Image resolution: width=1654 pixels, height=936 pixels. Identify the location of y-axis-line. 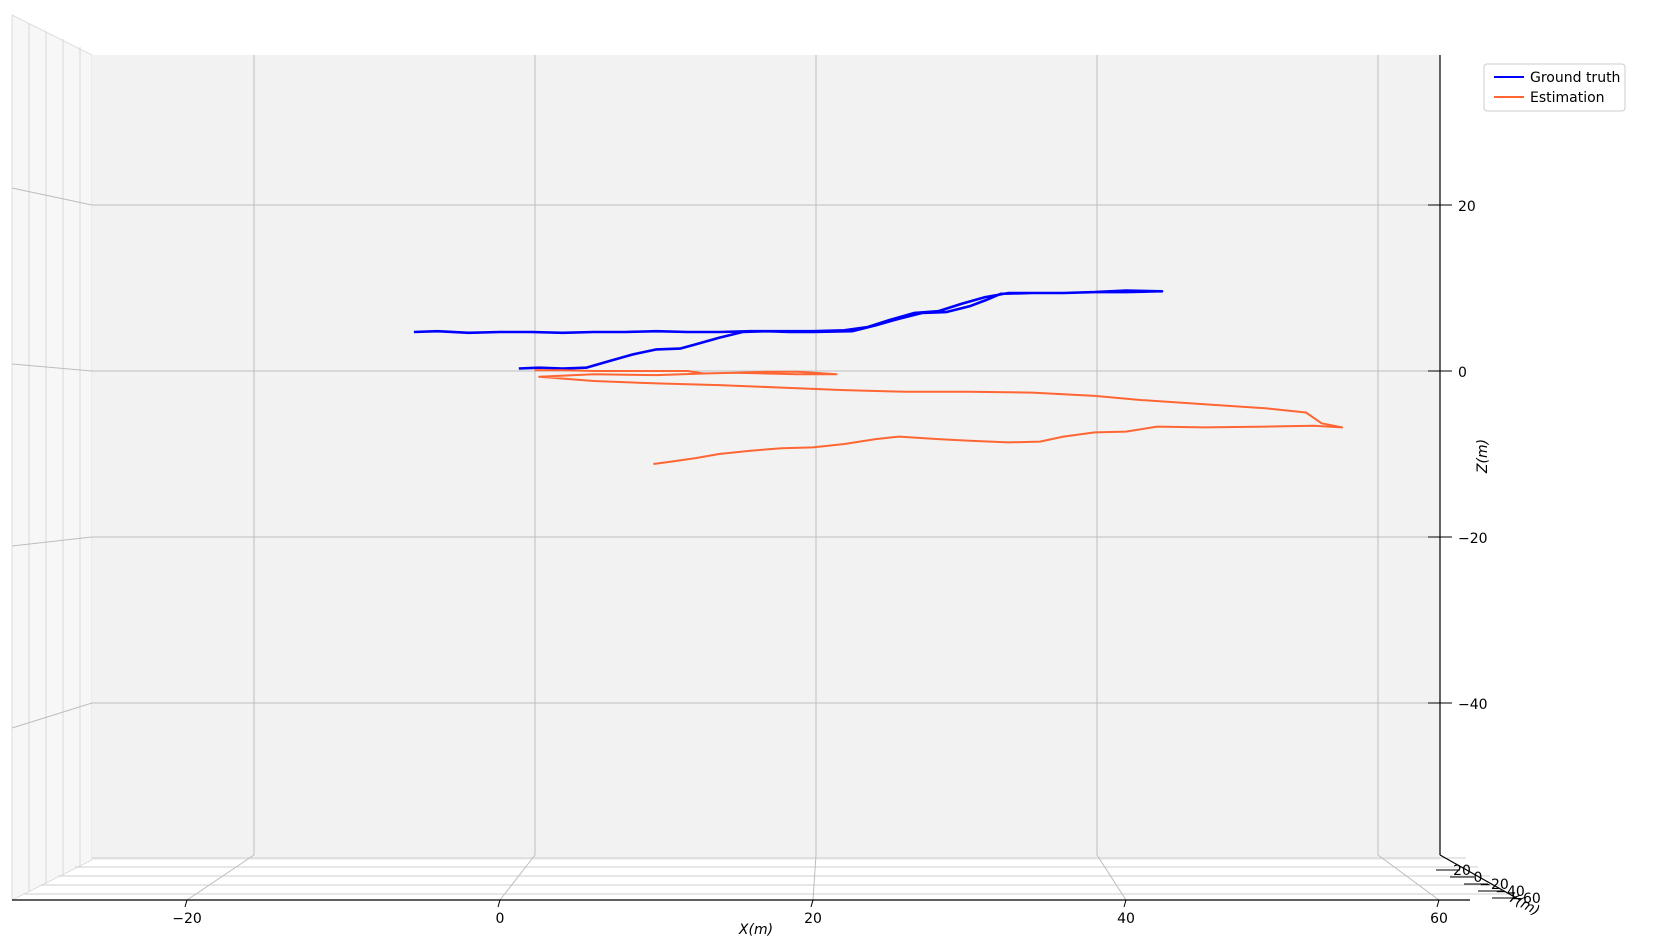
(1480, 877).